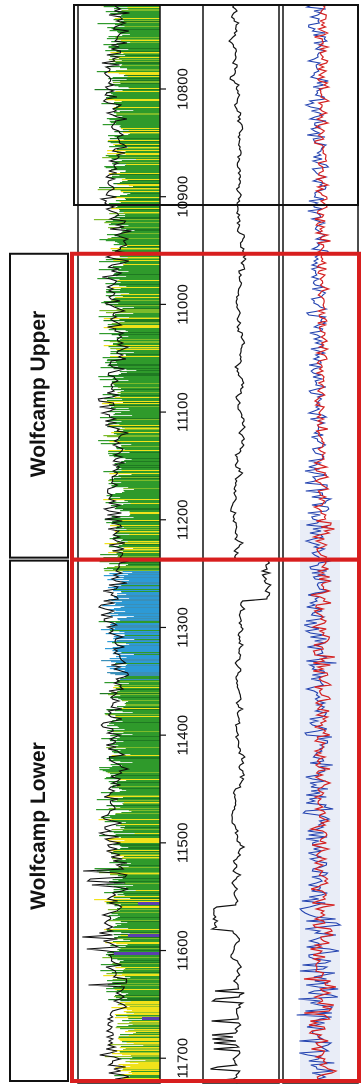 Image resolution: width=364 pixels, height=1092 pixels. What do you see at coordinates (39, 405) in the screenshot?
I see `zone-box-upper` at bounding box center [39, 405].